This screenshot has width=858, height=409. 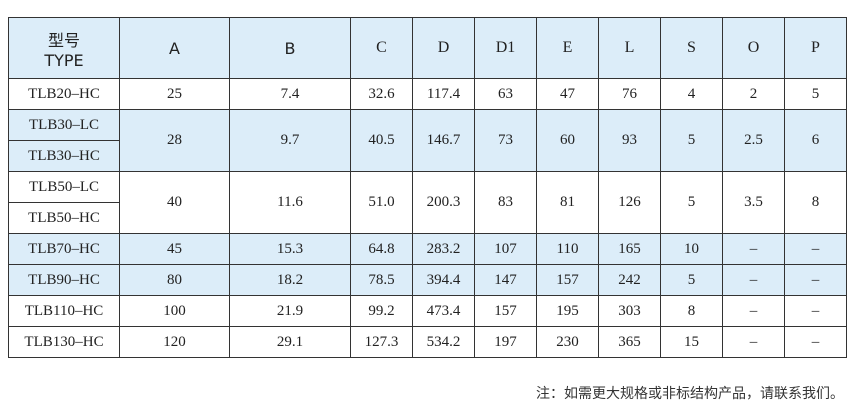 What do you see at coordinates (567, 48) in the screenshot?
I see `col-header-e: E` at bounding box center [567, 48].